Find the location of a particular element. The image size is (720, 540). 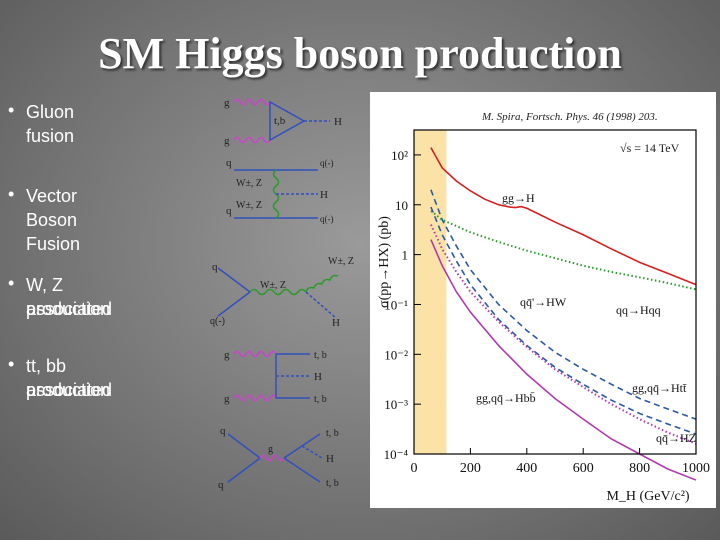

y-tick-label: 10⁻² is located at coordinates (396, 354).